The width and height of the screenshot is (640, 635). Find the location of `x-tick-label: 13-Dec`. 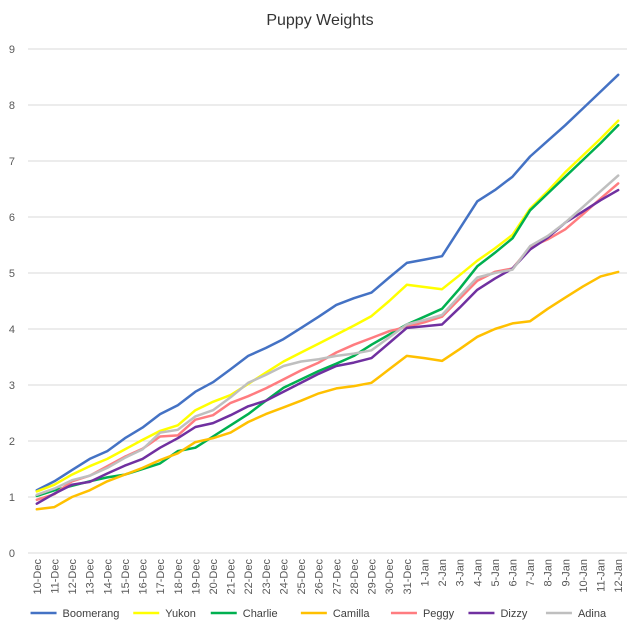

x-tick-label: 13-Dec is located at coordinates (91, 577).